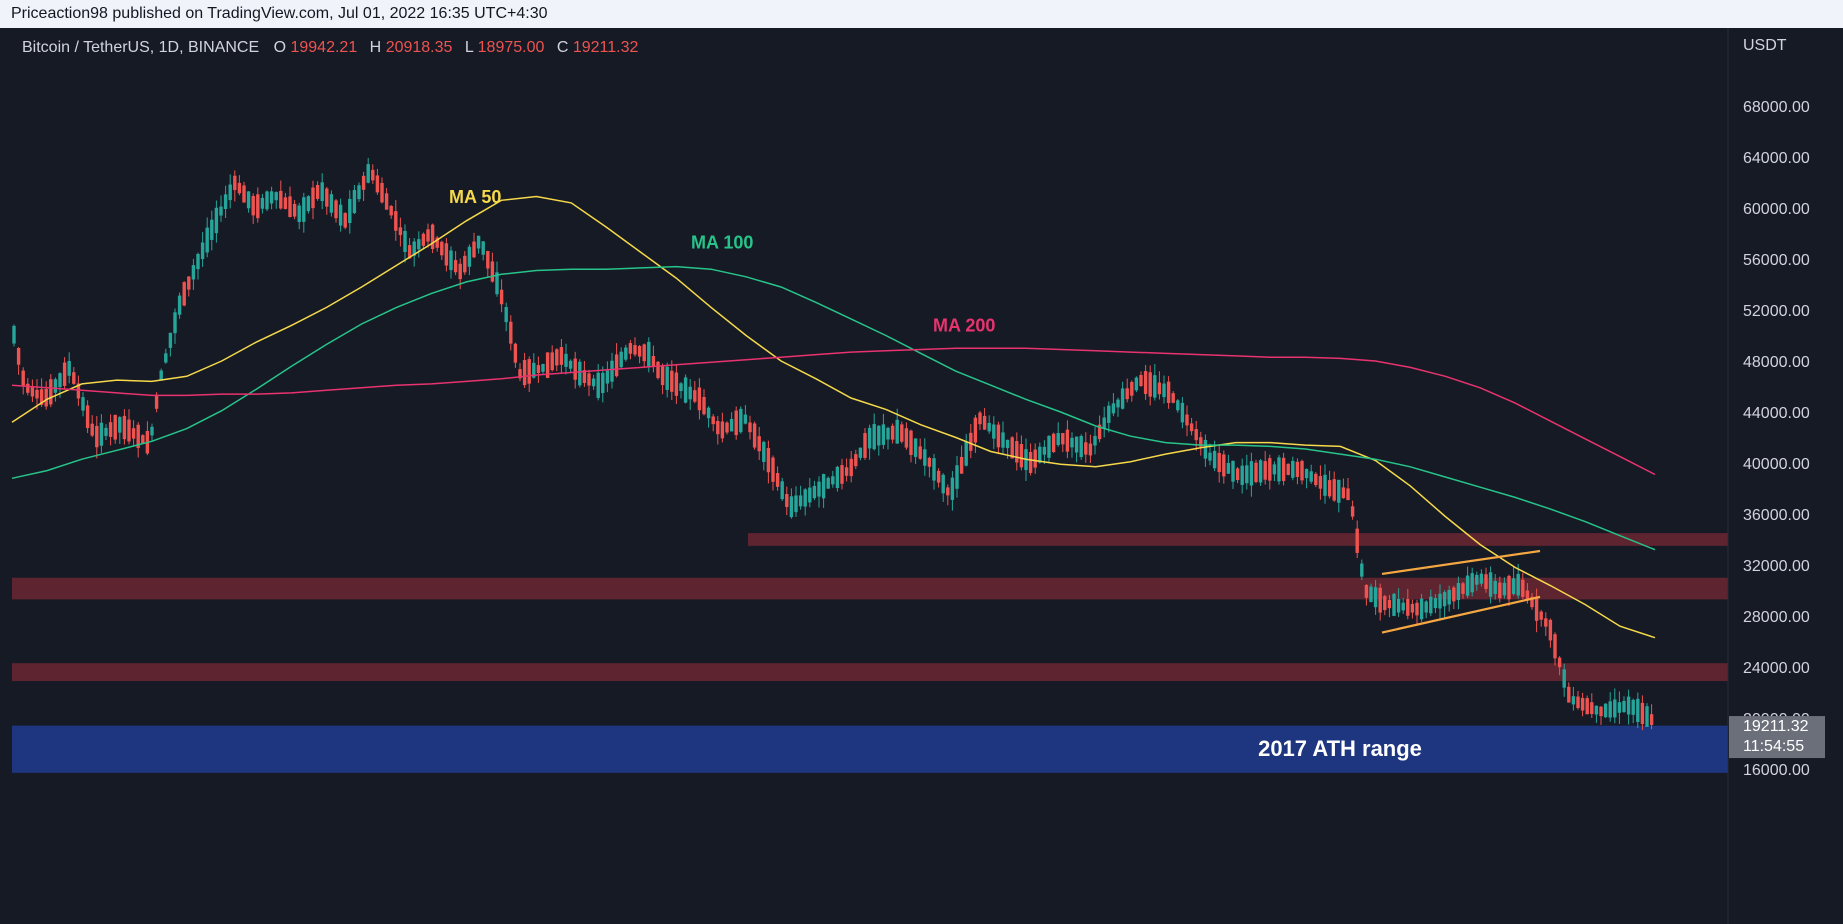 Image resolution: width=1843 pixels, height=924 pixels. What do you see at coordinates (1776, 464) in the screenshot?
I see `axis-tick-label: 40000.00` at bounding box center [1776, 464].